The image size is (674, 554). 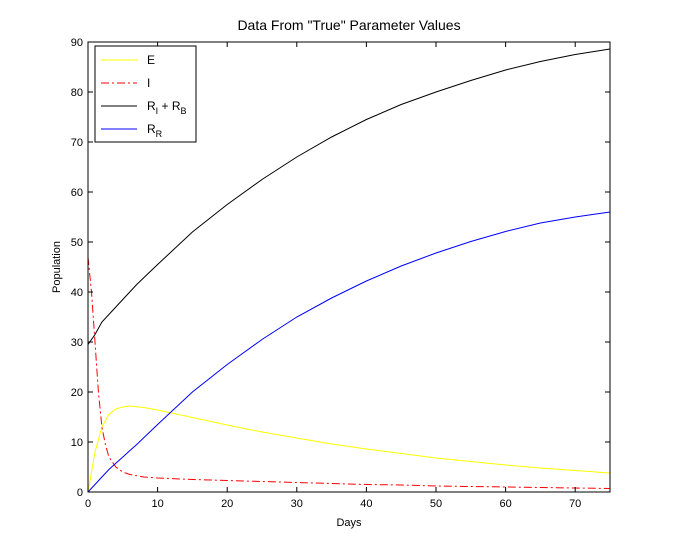 What do you see at coordinates (157, 111) in the screenshot?
I see `legend-label-subscript: I` at bounding box center [157, 111].